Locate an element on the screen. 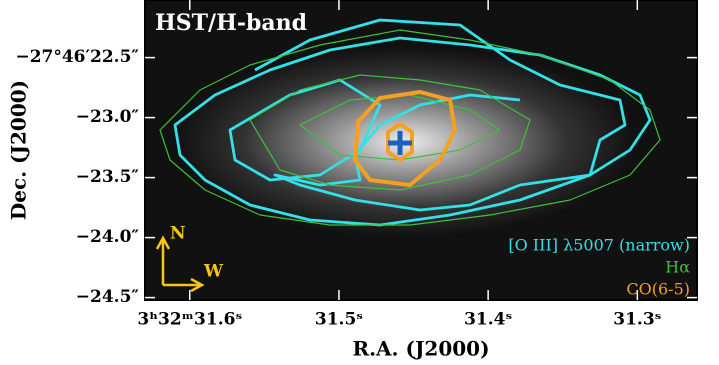  x-tick-label: 31.5ˢ is located at coordinates (339, 320).